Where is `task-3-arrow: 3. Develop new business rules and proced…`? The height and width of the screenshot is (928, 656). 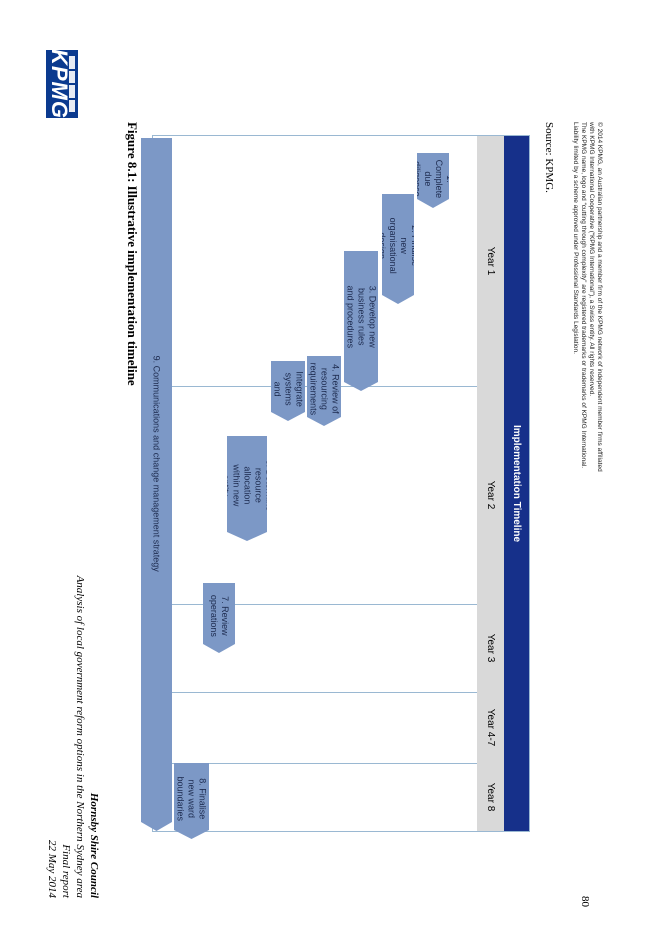
task-3-arrow: 3. Develop new business rules and proced… is located at coordinates (361, 321).